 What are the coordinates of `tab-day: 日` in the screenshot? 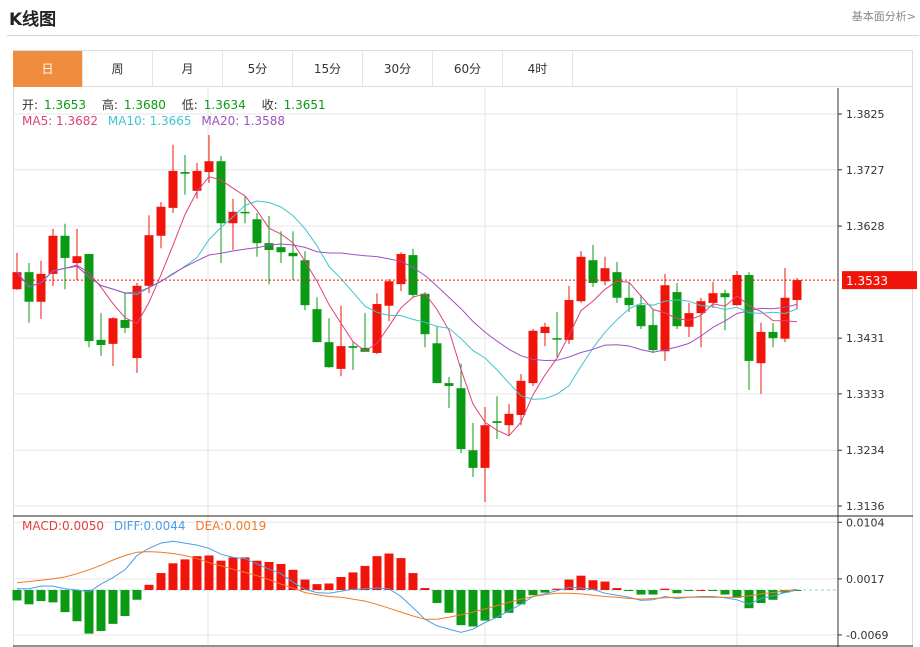 It's located at (48, 69).